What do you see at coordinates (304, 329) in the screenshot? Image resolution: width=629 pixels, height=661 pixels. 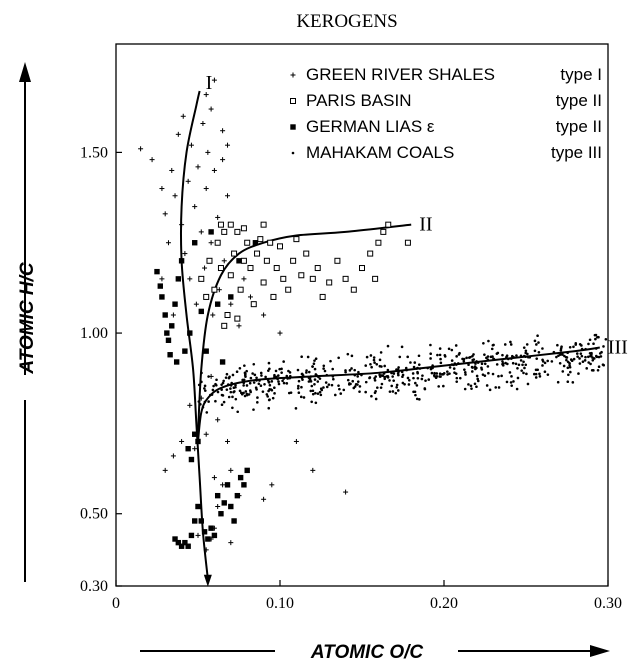 I see `curve-type-II` at bounding box center [304, 329].